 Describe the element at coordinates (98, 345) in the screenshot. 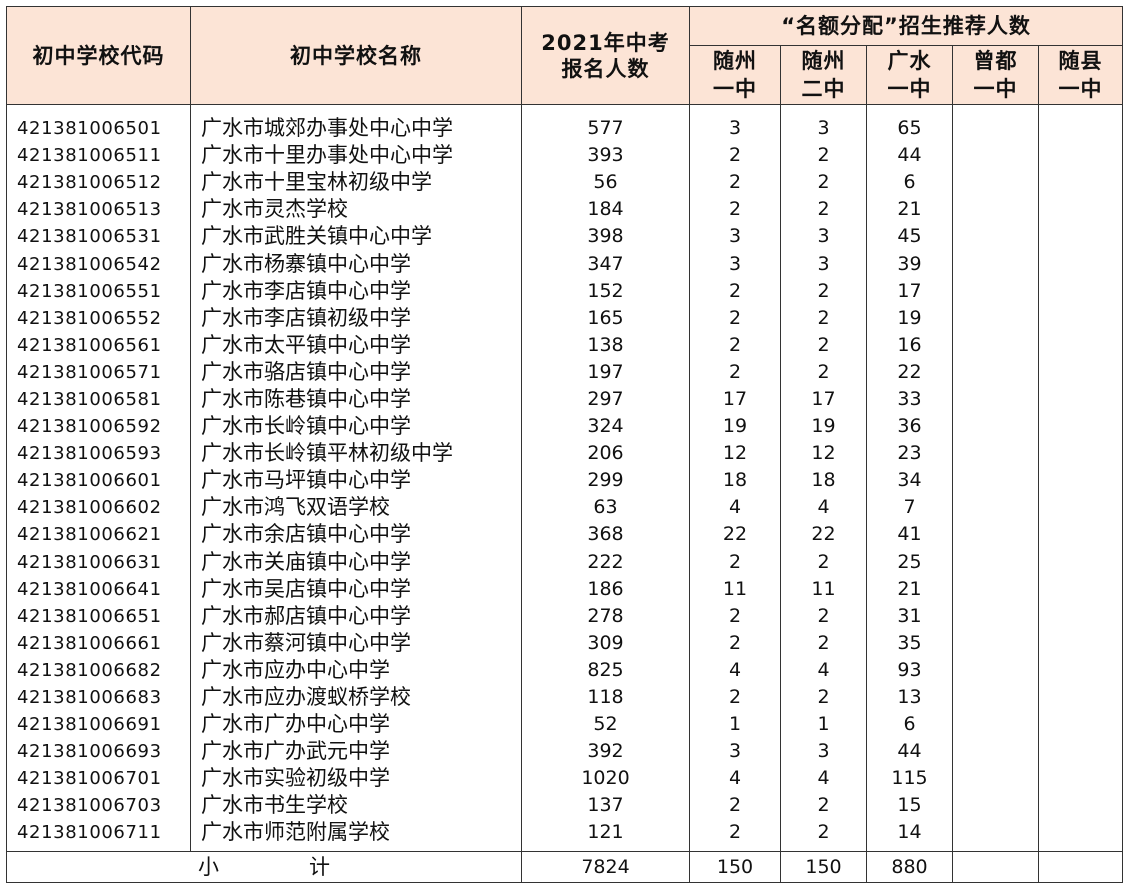

I see `school-code-cell: 421381006561` at that location.